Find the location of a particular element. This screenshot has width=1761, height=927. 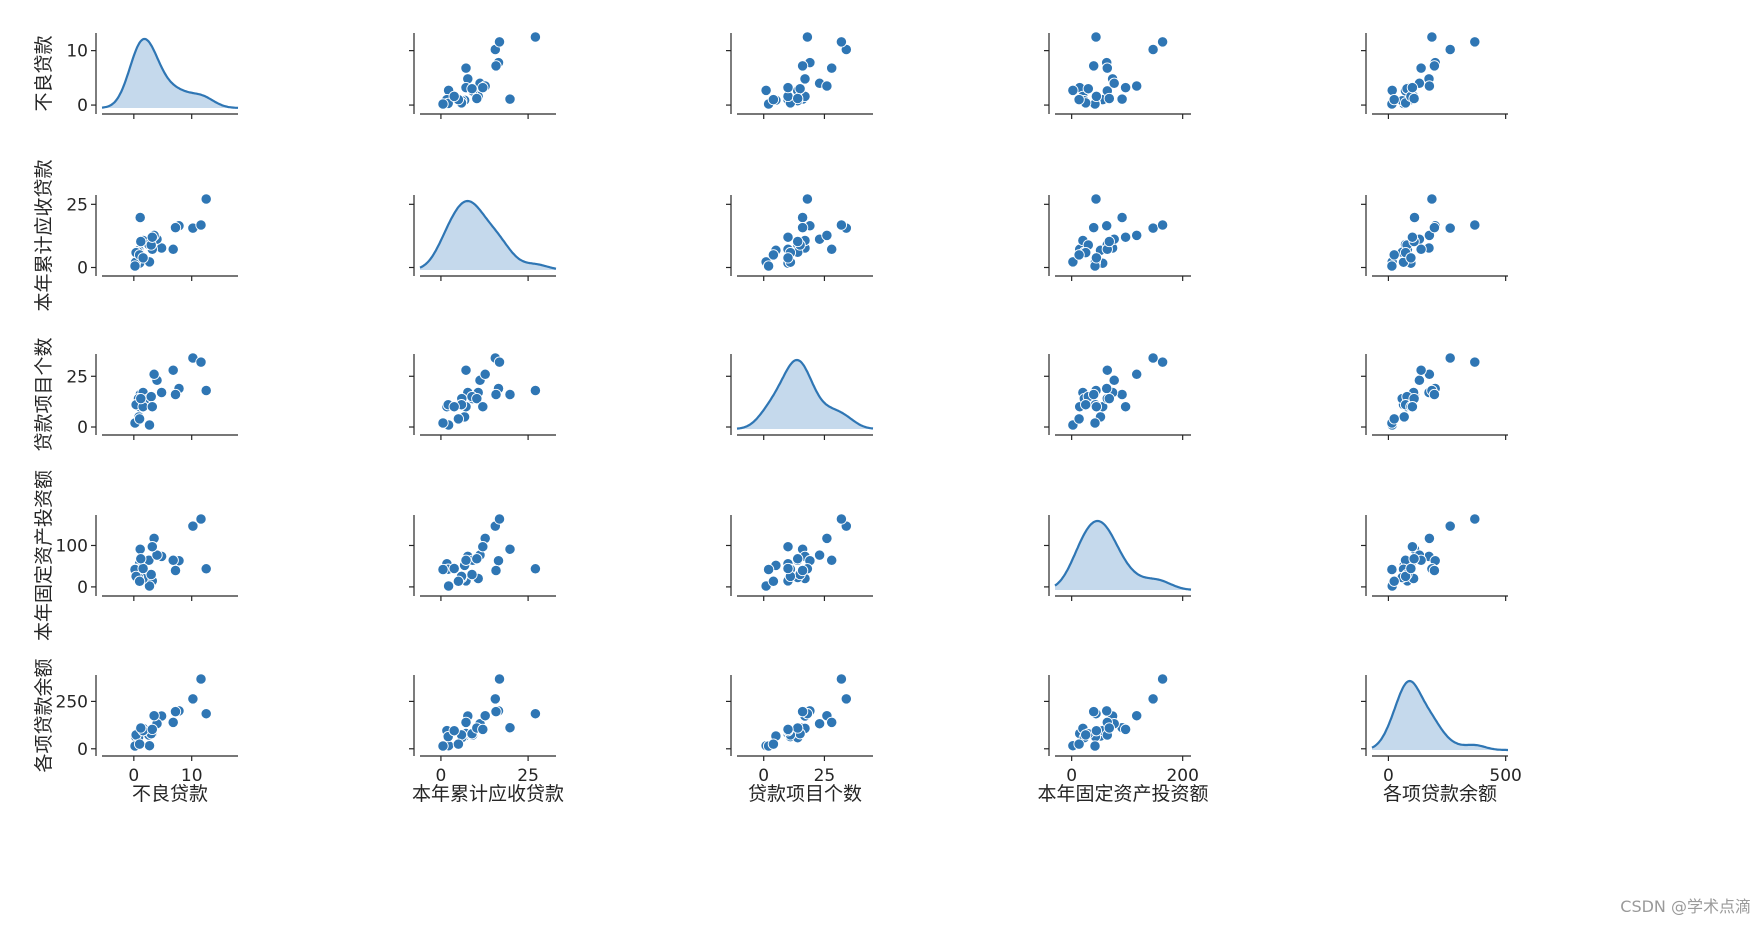

x-axis-label-2: 贷款项目个数 is located at coordinates (805, 794).